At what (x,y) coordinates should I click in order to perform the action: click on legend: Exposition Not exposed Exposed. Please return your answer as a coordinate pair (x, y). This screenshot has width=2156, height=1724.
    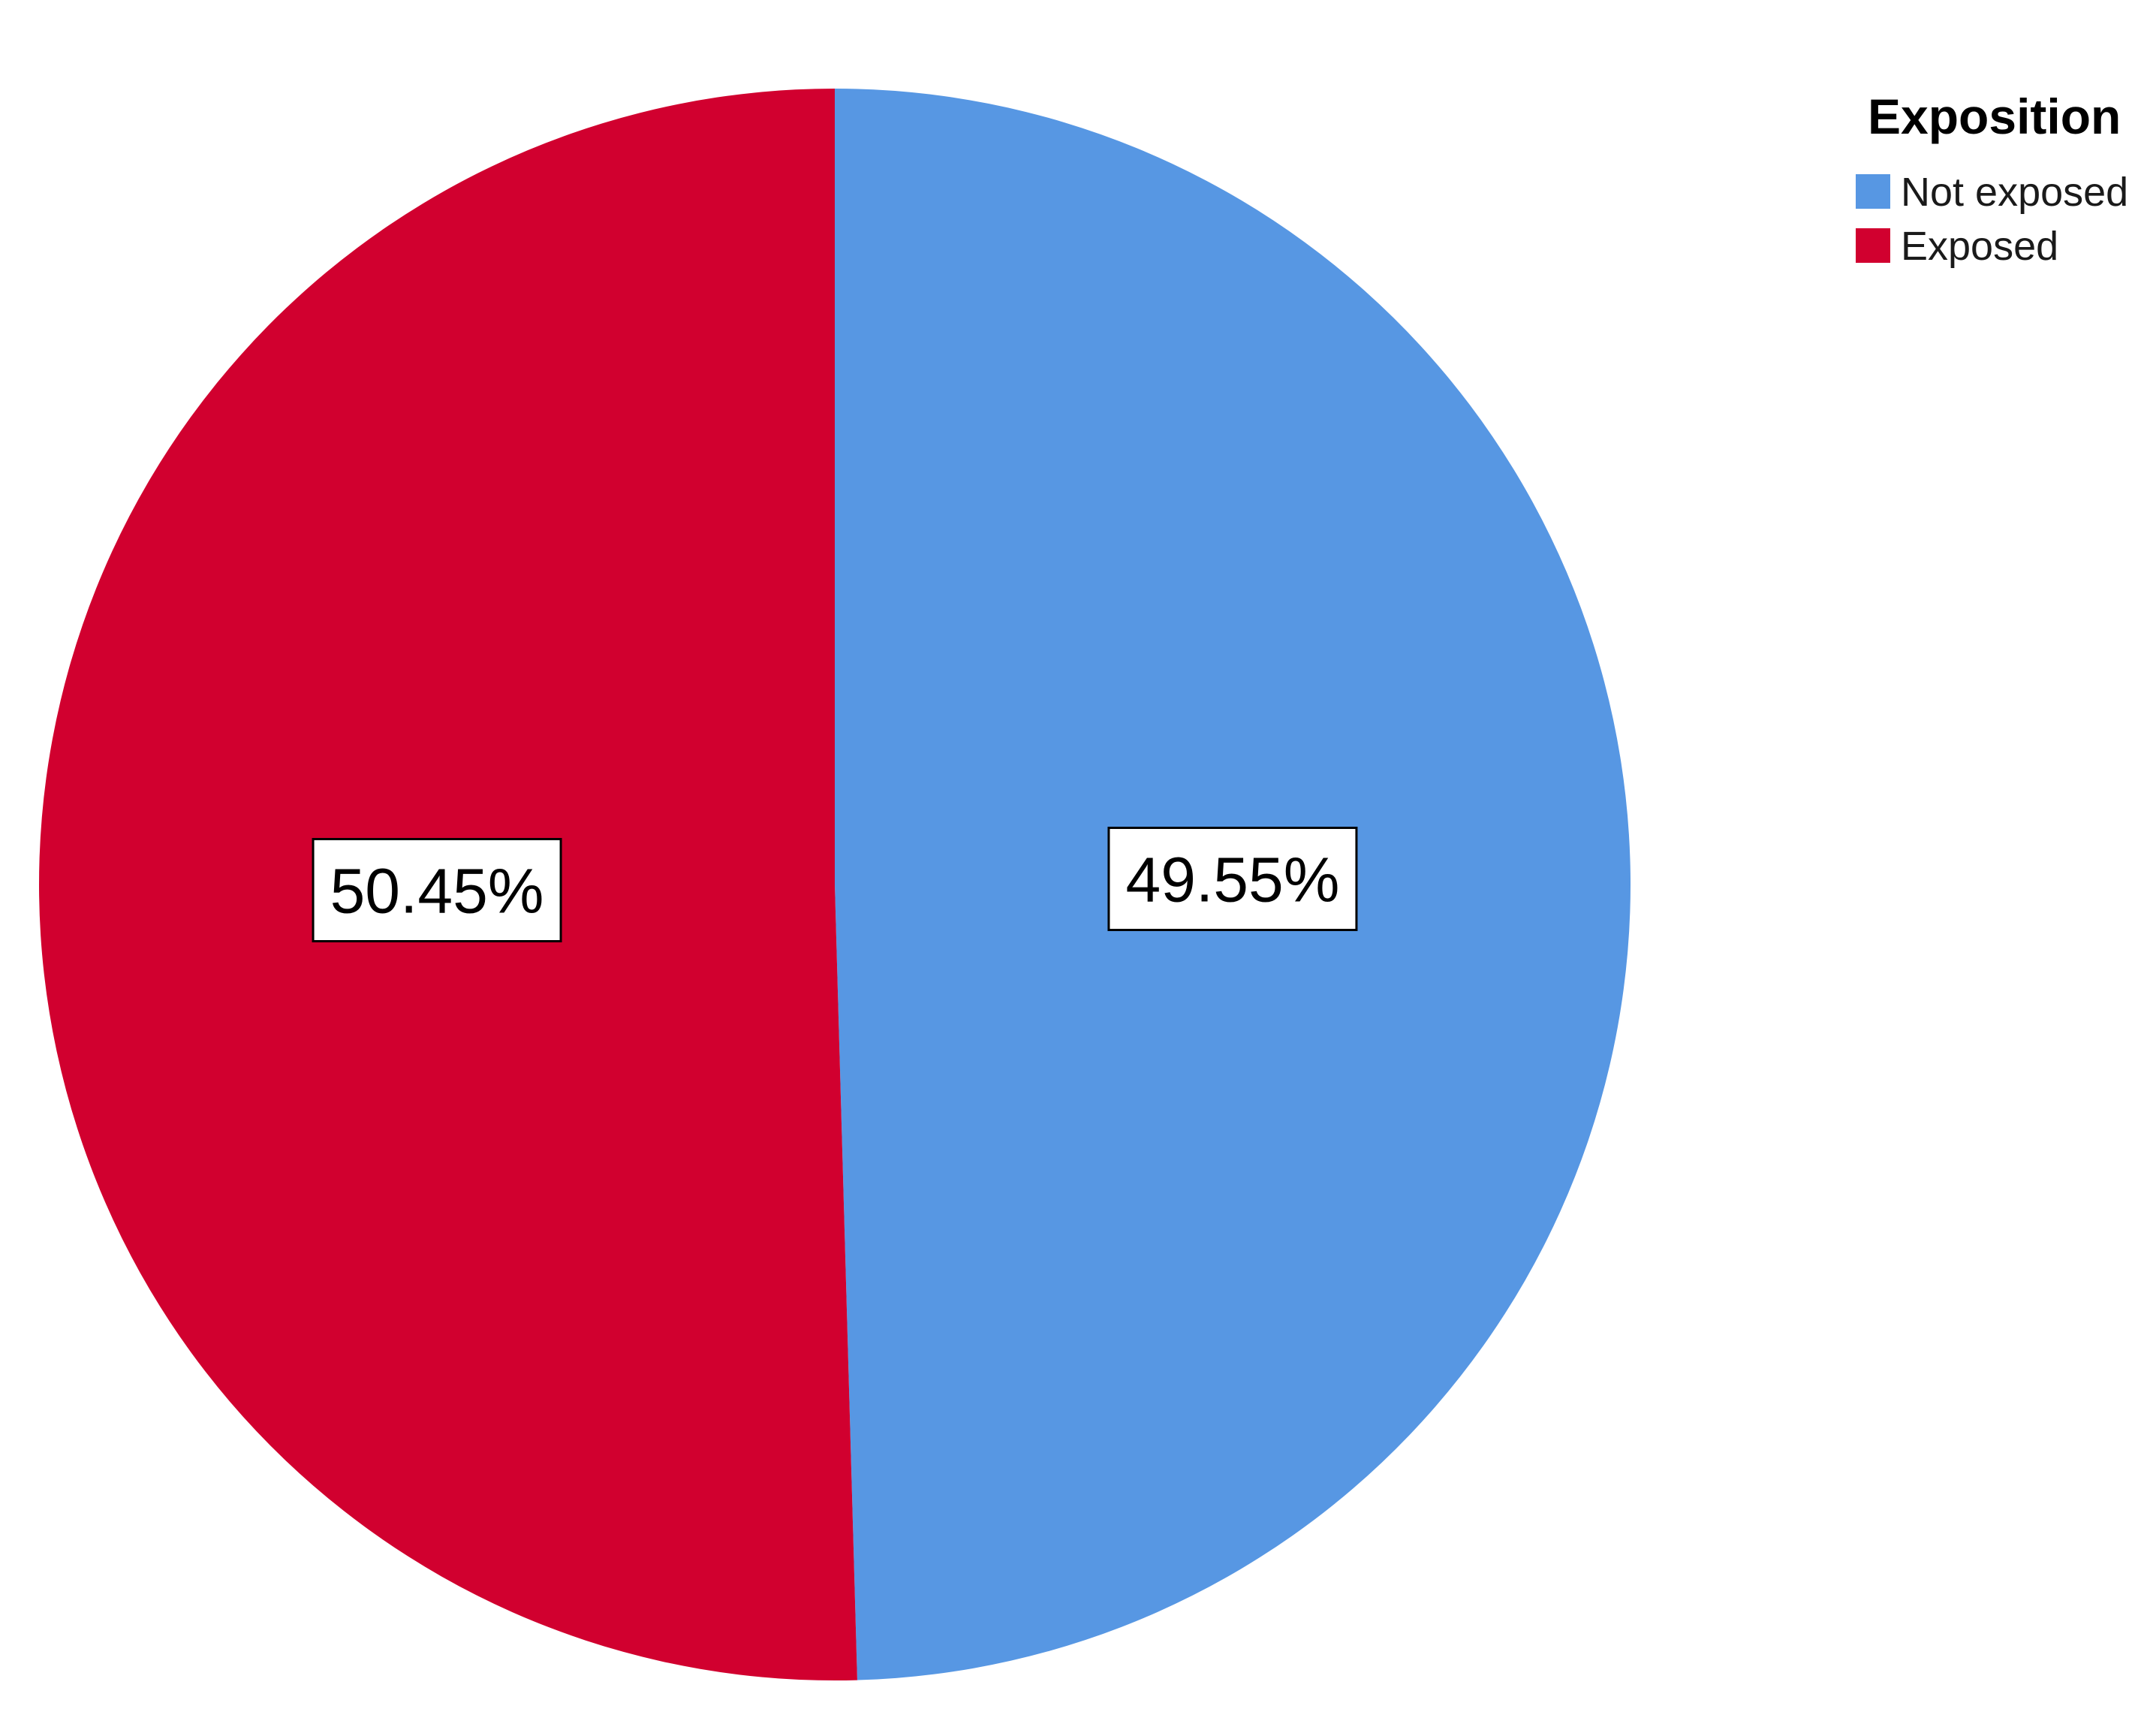
    Looking at the image, I should click on (1992, 179).